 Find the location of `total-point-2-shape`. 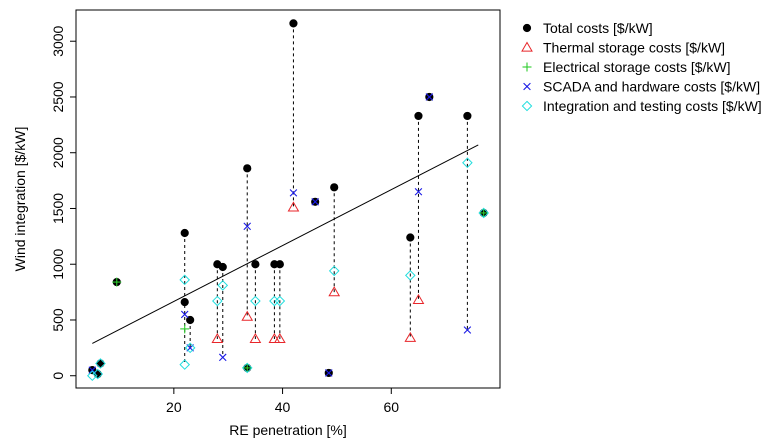

total-point-2-shape is located at coordinates (100, 363).